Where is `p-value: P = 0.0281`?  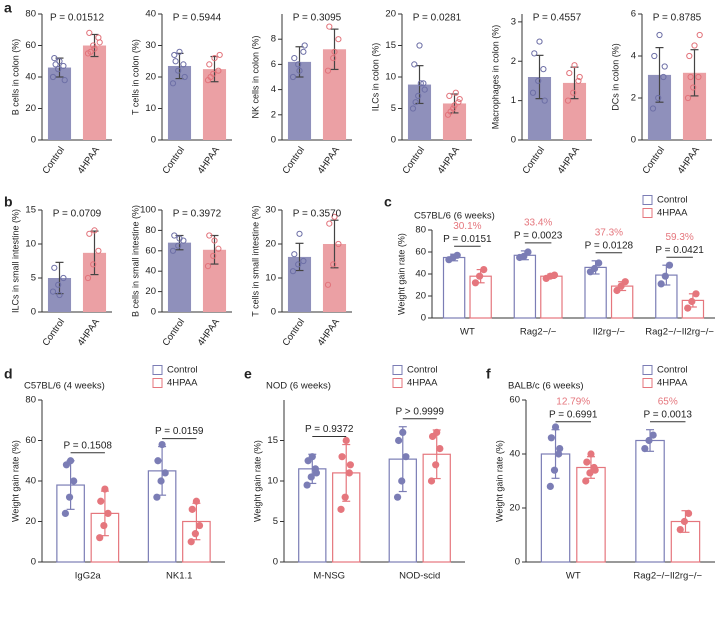 p-value: P = 0.0281 is located at coordinates (437, 18).